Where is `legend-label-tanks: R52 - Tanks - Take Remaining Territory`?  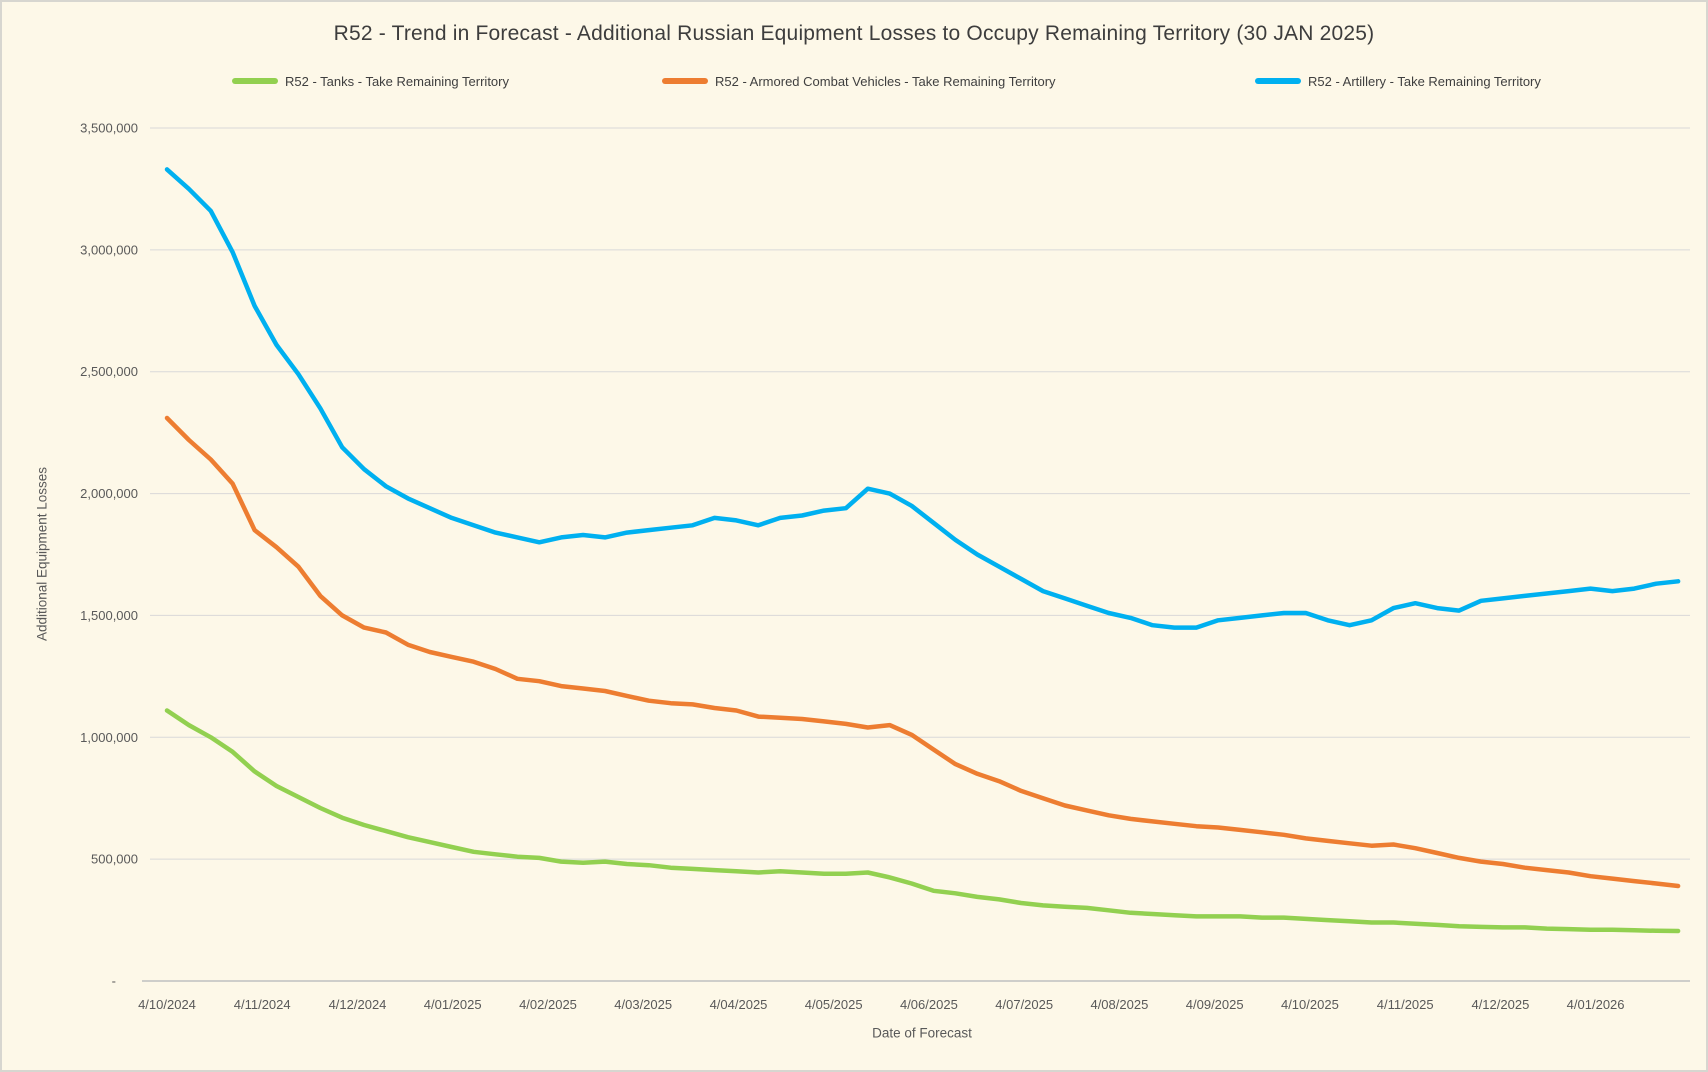 legend-label-tanks: R52 - Tanks - Take Remaining Territory is located at coordinates (397, 81).